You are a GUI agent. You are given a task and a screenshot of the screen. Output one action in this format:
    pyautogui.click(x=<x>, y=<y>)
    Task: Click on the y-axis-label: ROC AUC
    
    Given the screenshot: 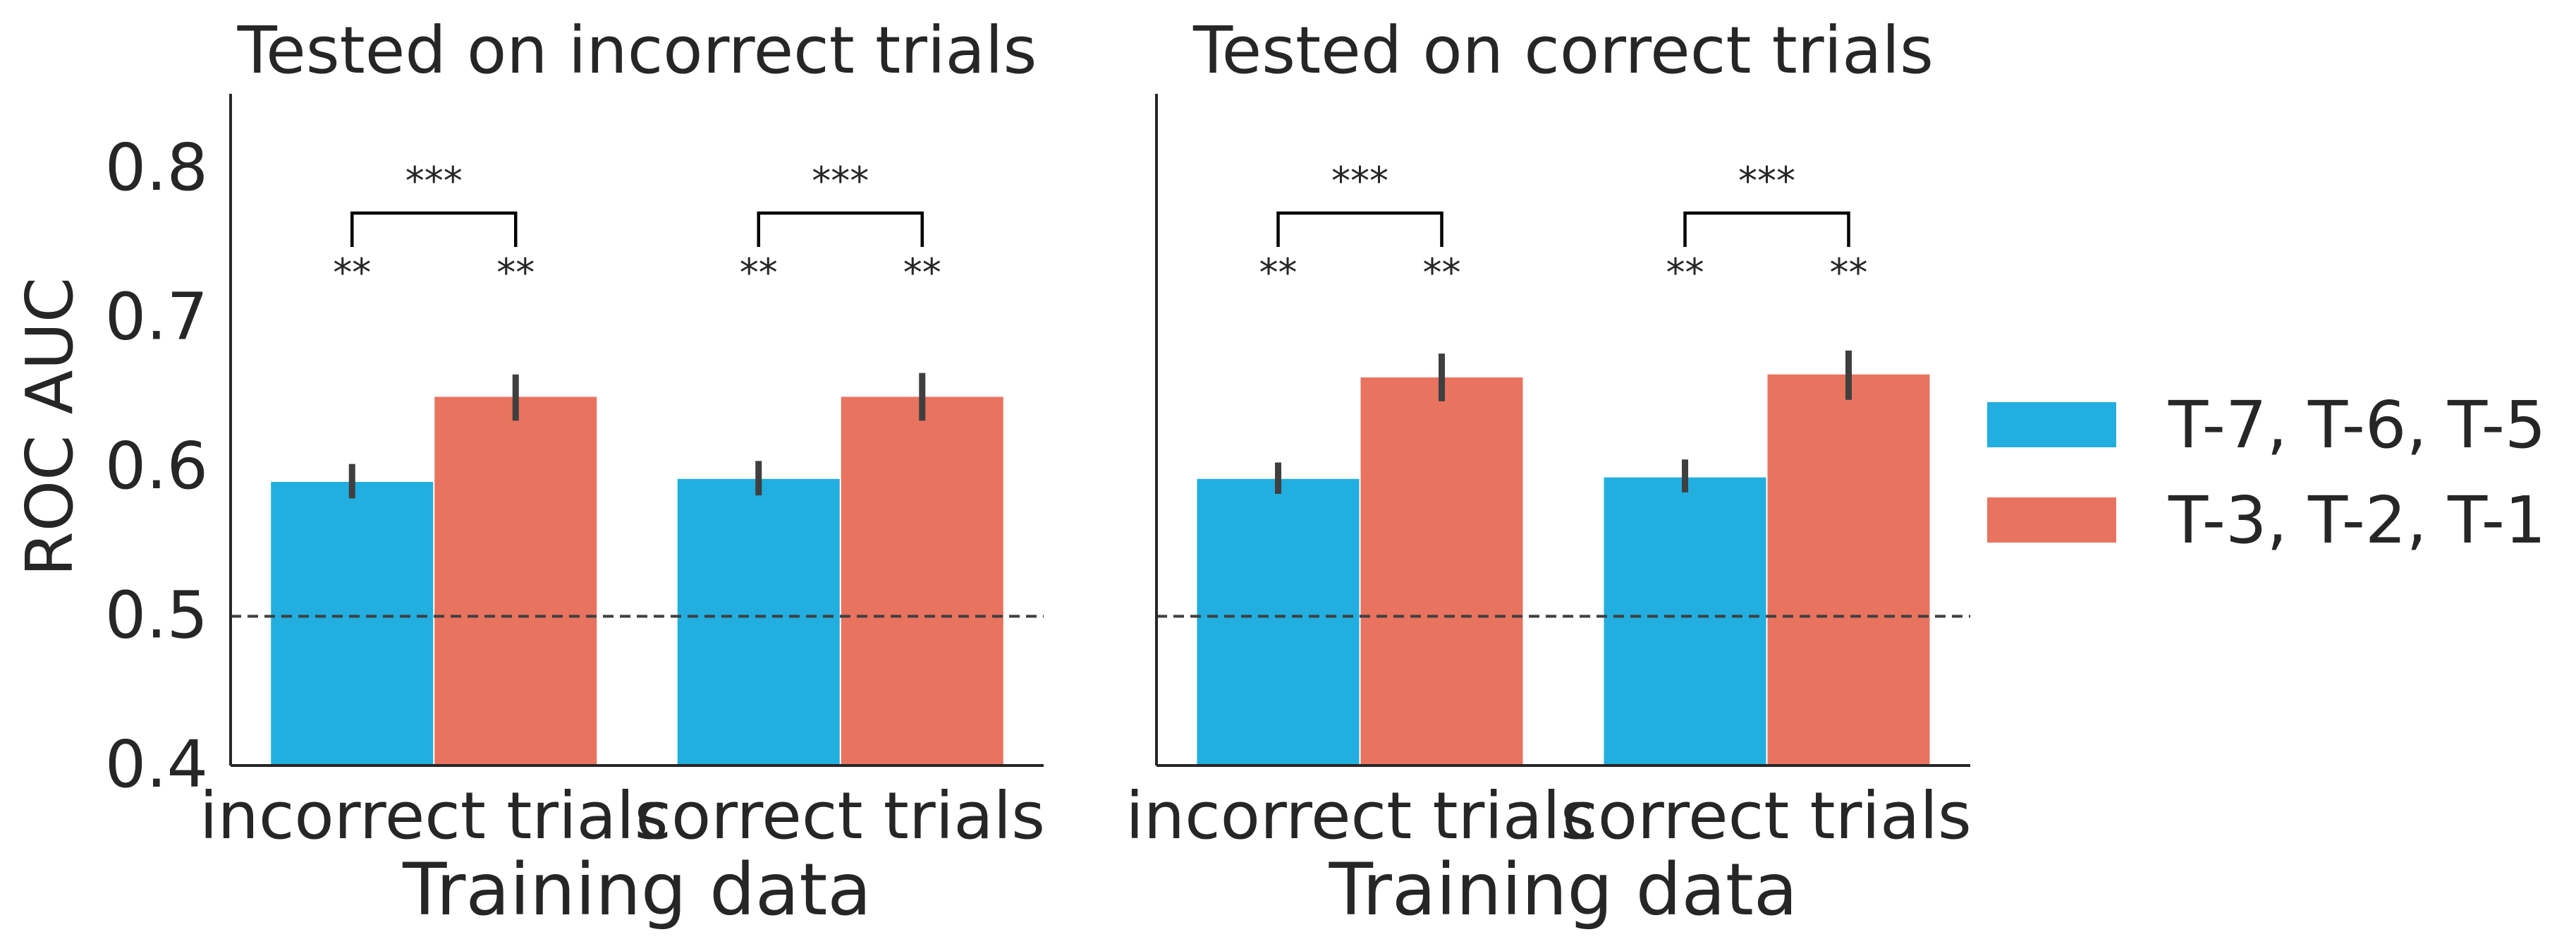 What is the action you would take?
    pyautogui.click(x=50, y=426)
    